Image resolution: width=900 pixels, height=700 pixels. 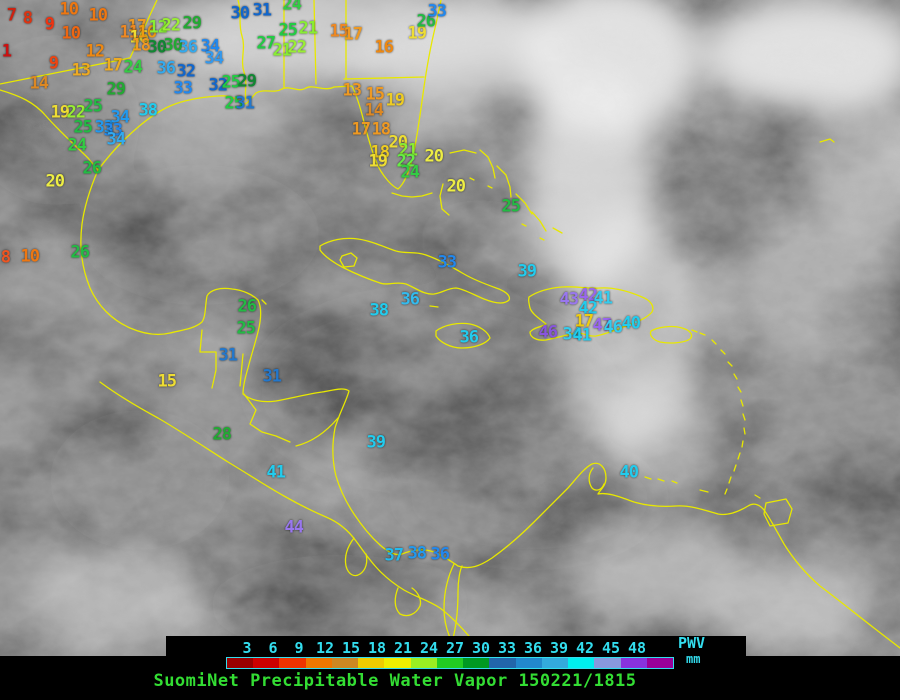 What do you see at coordinates (11, 15) in the screenshot?
I see `station-pwv-value: 7` at bounding box center [11, 15].